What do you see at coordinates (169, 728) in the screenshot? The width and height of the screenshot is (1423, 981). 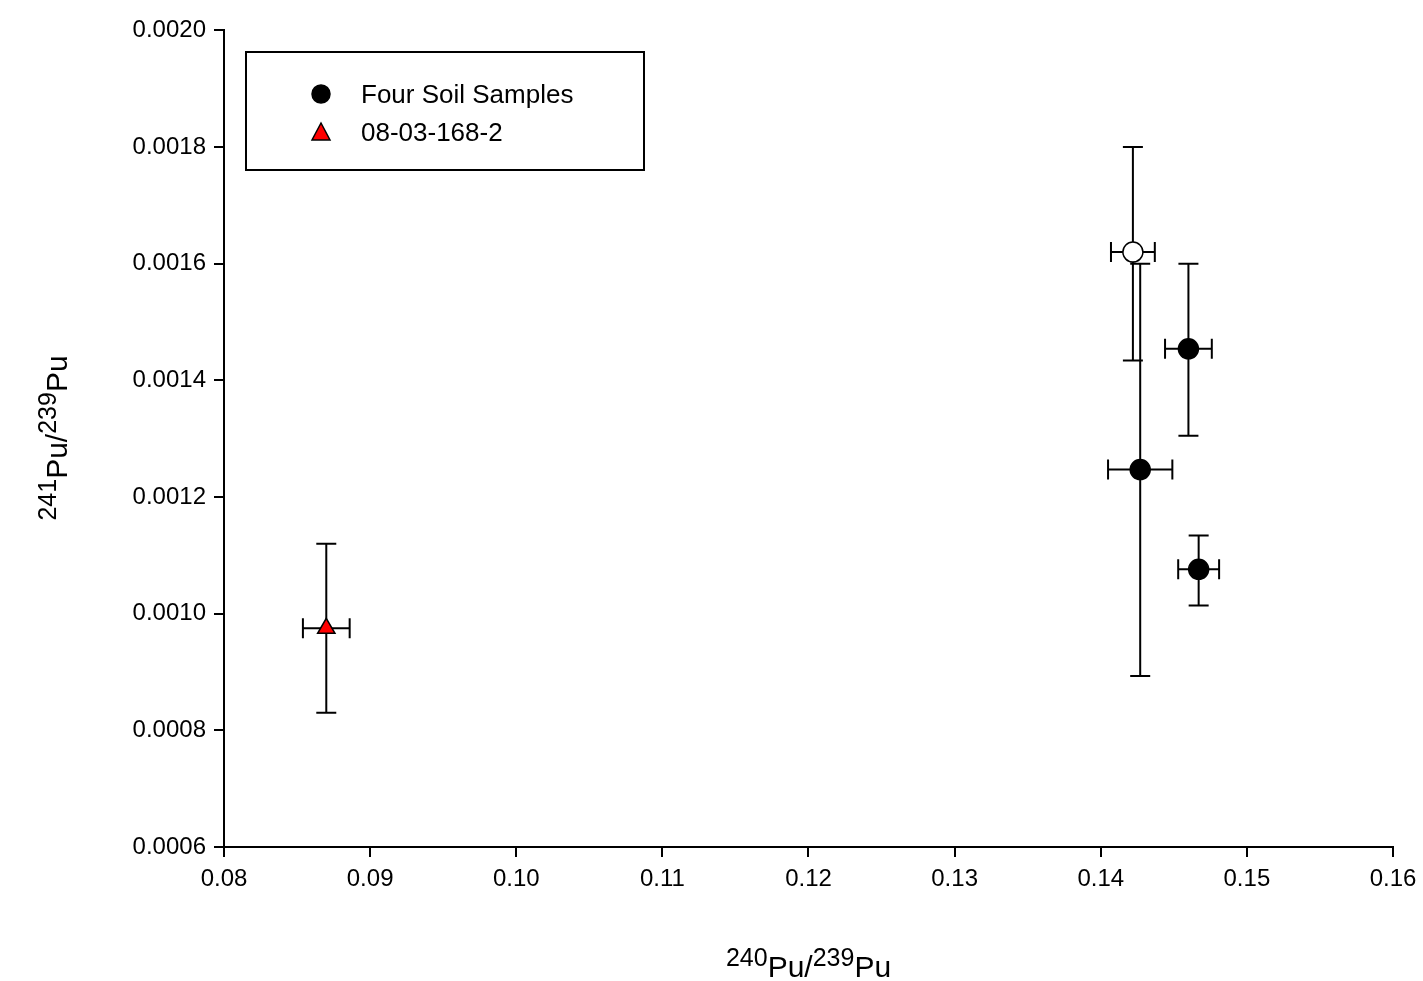 I see `y-tick-label: 0.0008` at bounding box center [169, 728].